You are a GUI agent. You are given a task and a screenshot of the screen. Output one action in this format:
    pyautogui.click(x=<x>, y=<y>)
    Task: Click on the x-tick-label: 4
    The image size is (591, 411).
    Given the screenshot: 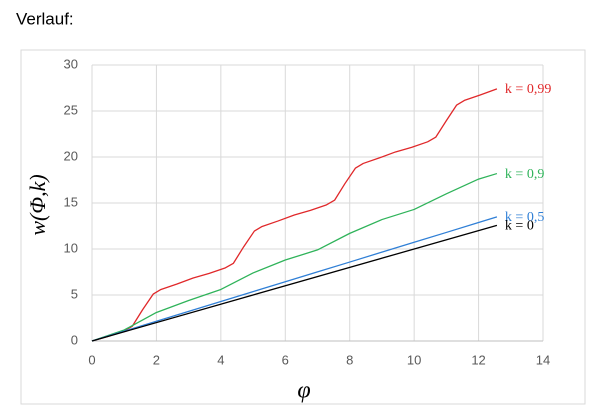 What is the action you would take?
    pyautogui.click(x=220, y=359)
    